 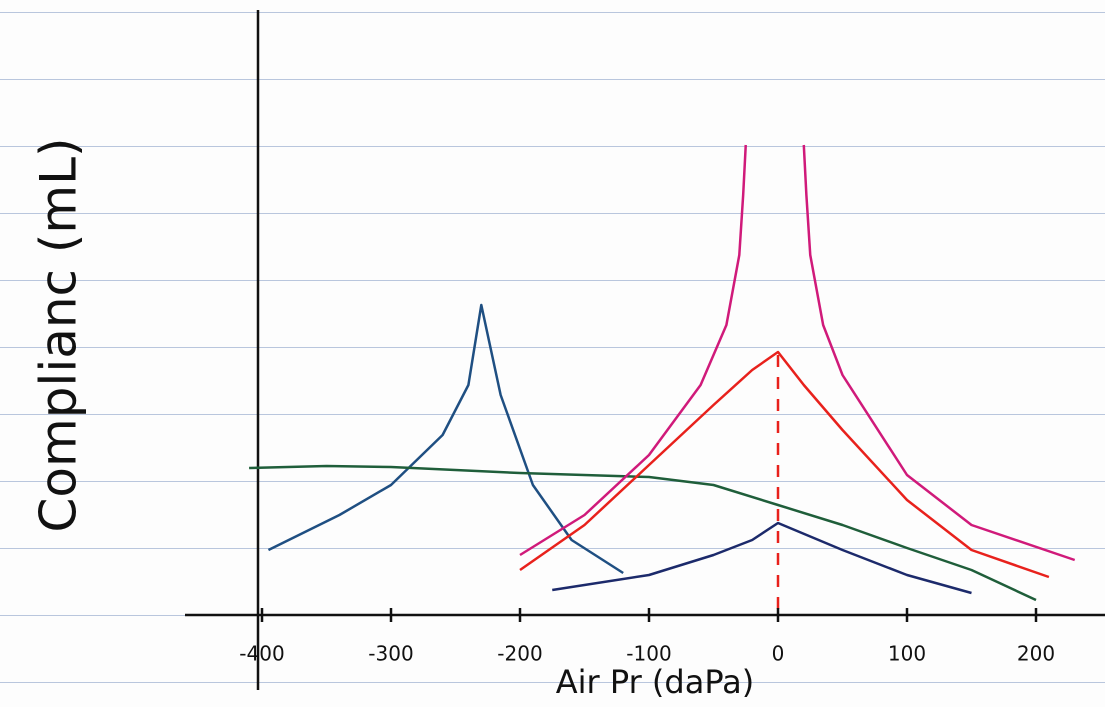 I want to click on y-axis-label: Complianc (mL), so click(x=59, y=334).